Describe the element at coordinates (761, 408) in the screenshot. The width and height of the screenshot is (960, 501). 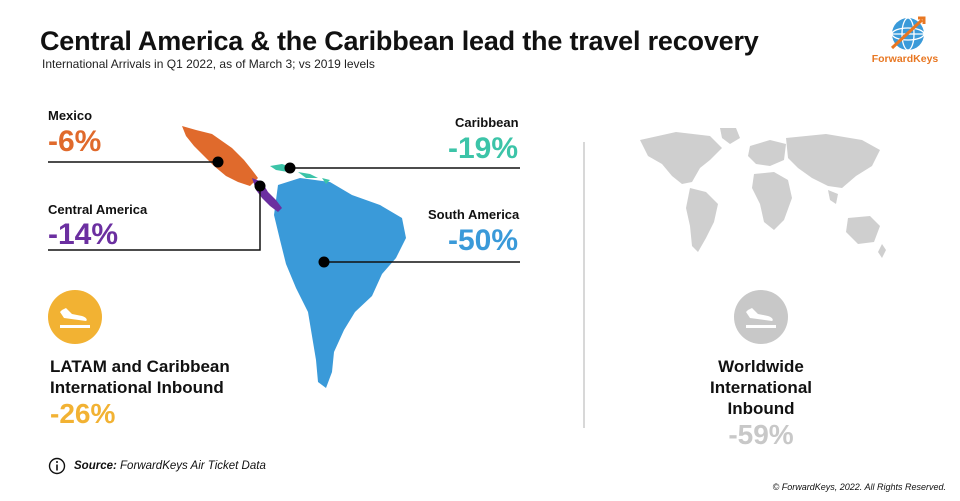
I see `worldwide-line3: Inbound` at that location.